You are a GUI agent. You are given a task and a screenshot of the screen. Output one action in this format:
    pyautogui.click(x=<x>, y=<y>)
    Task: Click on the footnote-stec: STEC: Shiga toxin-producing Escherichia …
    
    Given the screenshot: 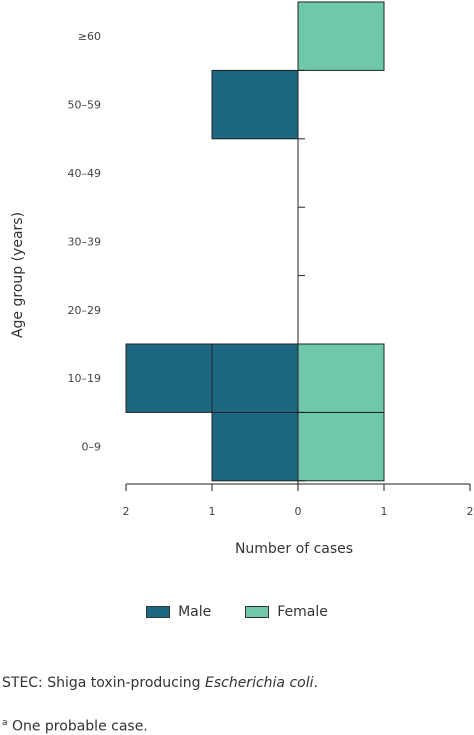 What is the action you would take?
    pyautogui.click(x=160, y=683)
    